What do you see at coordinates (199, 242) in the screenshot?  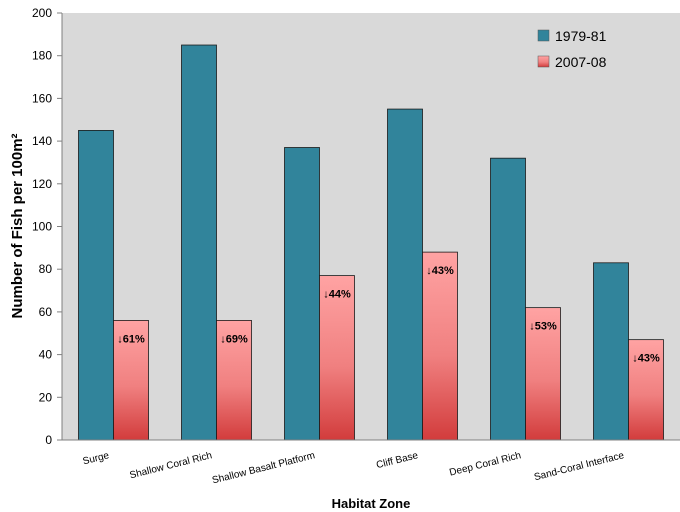 I see `bar-1979-81-shallow-coral-rich` at bounding box center [199, 242].